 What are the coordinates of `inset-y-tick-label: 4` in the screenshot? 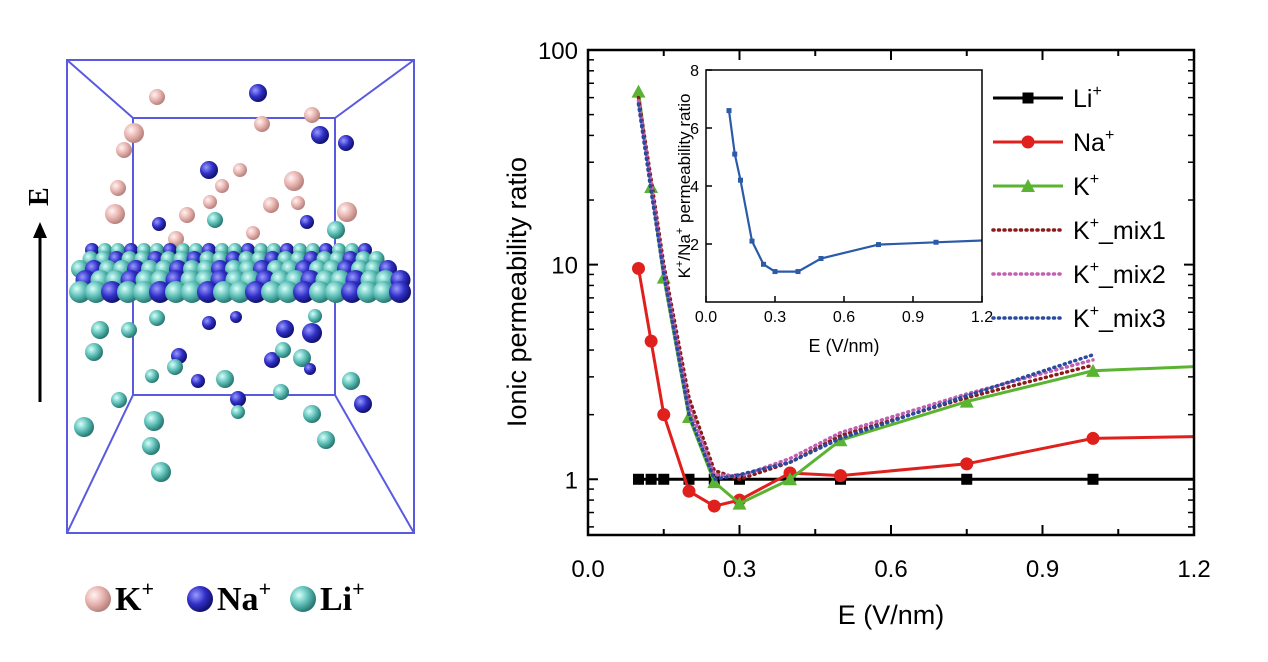 It's located at (694, 187).